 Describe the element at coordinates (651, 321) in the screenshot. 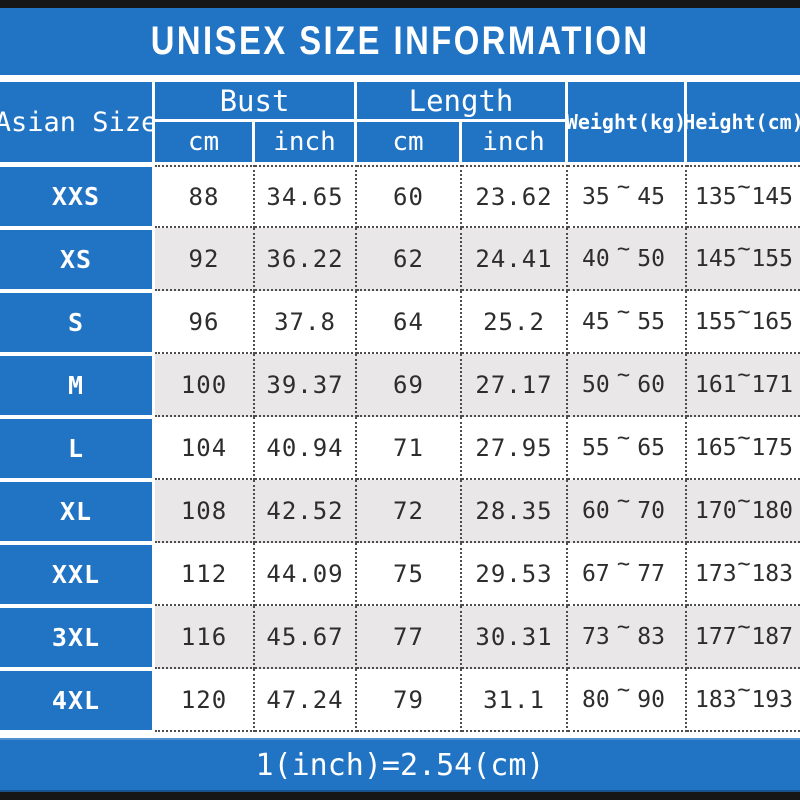

I see `weight-max: 55` at that location.